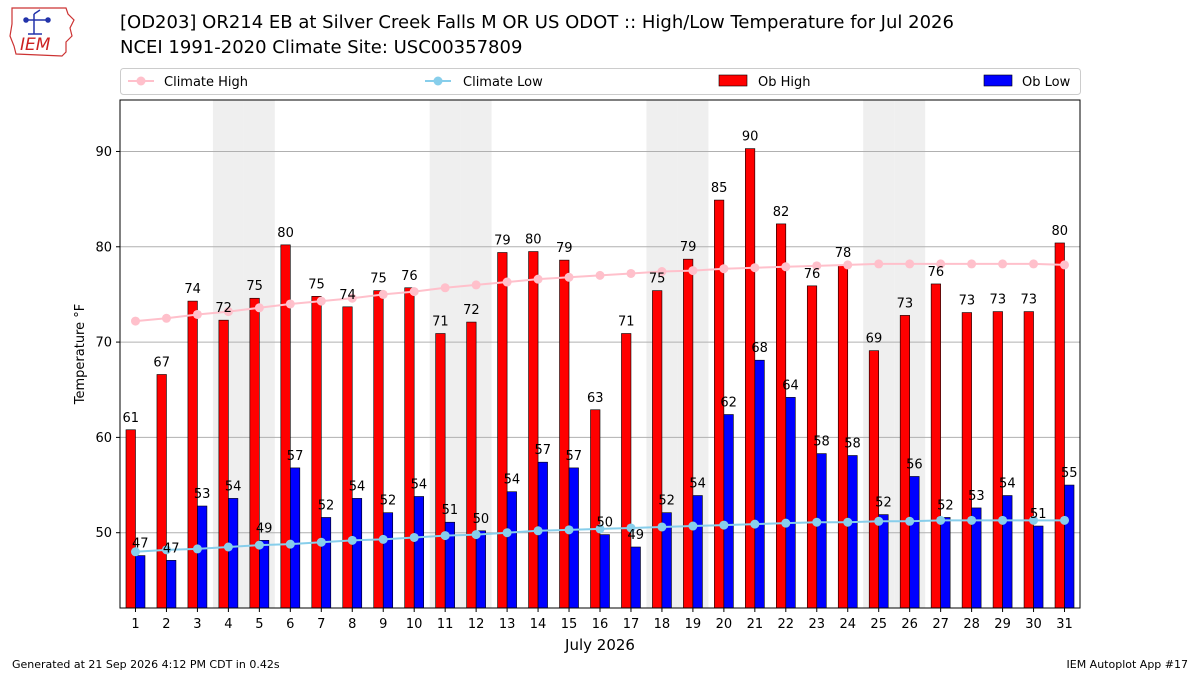 This screenshot has height=675, width=1200. Describe the element at coordinates (781, 212) in the screenshot. I see `ob-high-label-22: 82` at that location.